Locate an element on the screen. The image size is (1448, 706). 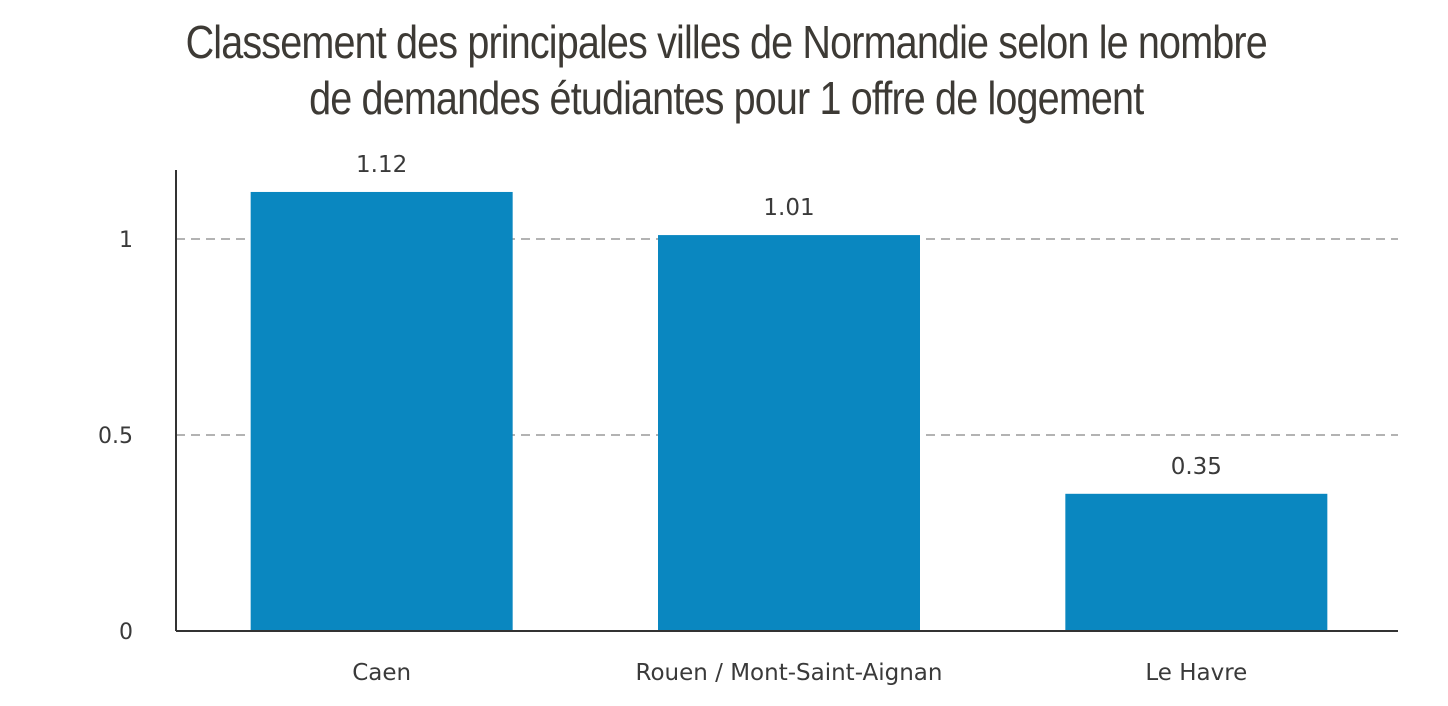
y-tick-labels: 00.51 is located at coordinates (115, 436).